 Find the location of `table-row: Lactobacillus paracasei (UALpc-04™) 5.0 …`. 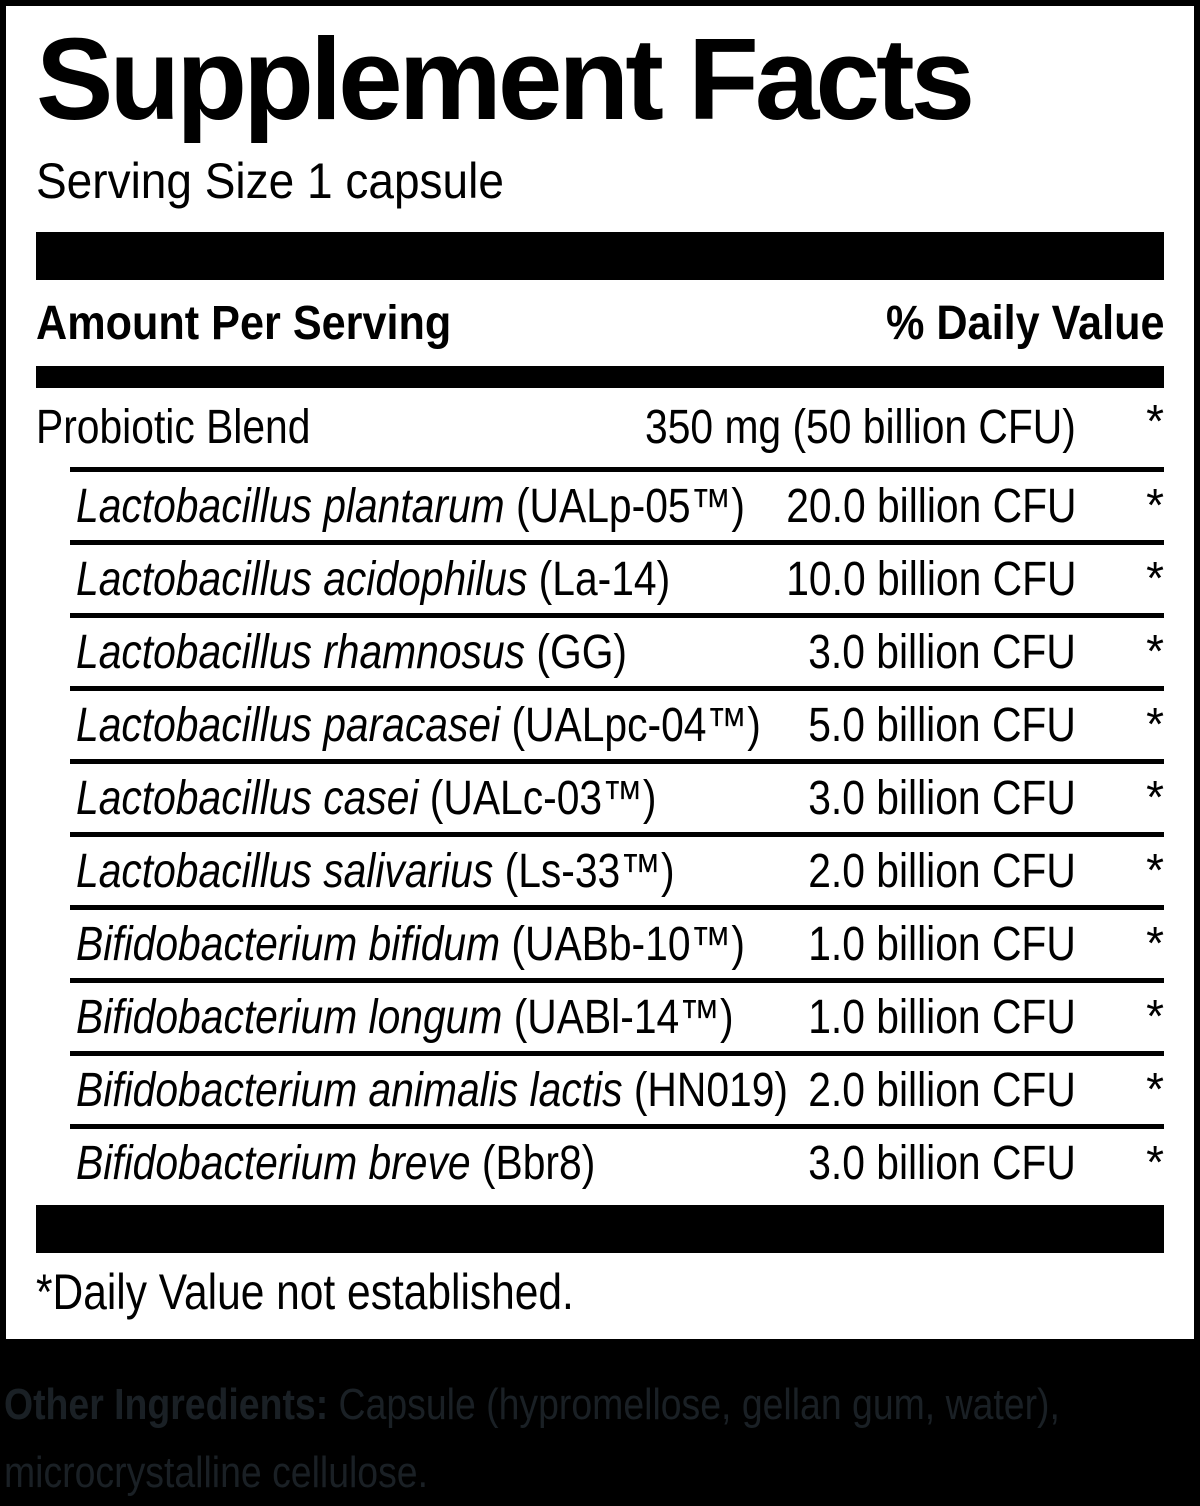

table-row: Lactobacillus paracasei (UALpc-04™) 5.0 … is located at coordinates (617, 722).